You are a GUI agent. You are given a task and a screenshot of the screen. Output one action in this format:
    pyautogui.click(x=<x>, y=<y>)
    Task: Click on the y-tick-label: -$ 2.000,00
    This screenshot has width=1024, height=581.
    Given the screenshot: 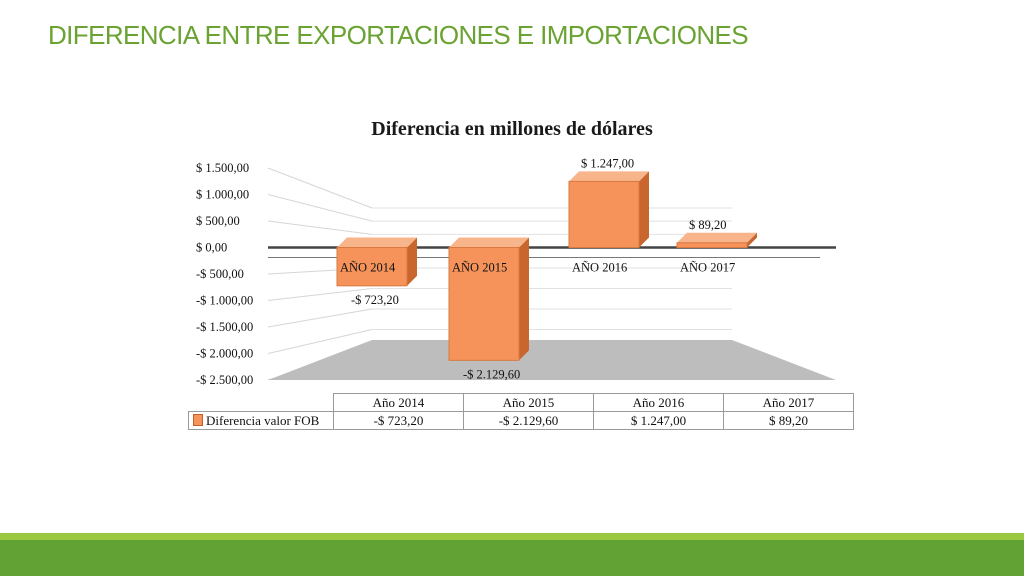 What is the action you would take?
    pyautogui.click(x=224, y=354)
    